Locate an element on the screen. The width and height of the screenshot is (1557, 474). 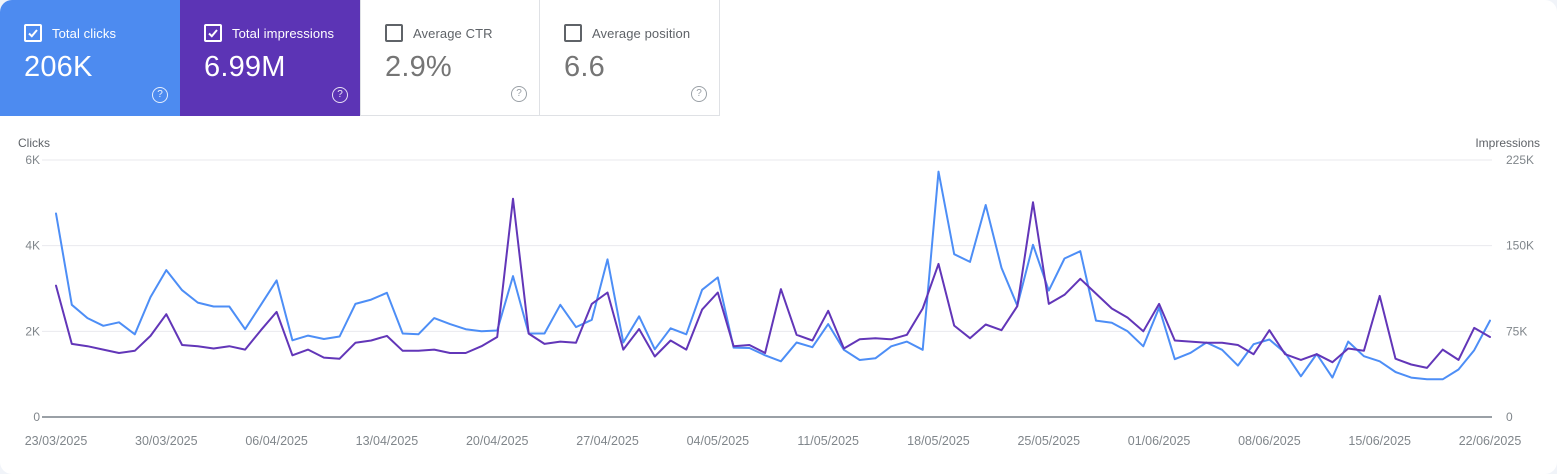
left-axis-tick: 0 is located at coordinates (36, 417).